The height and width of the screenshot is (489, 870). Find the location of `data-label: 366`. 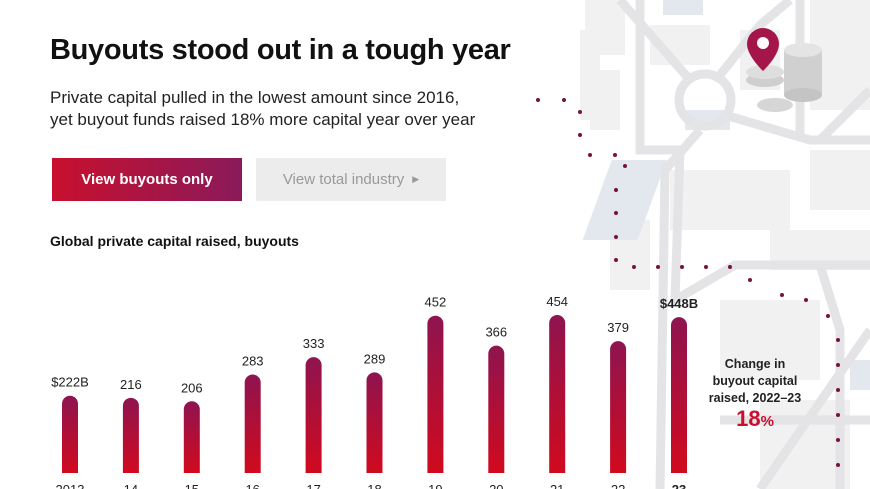

data-label: 366 is located at coordinates (496, 332).